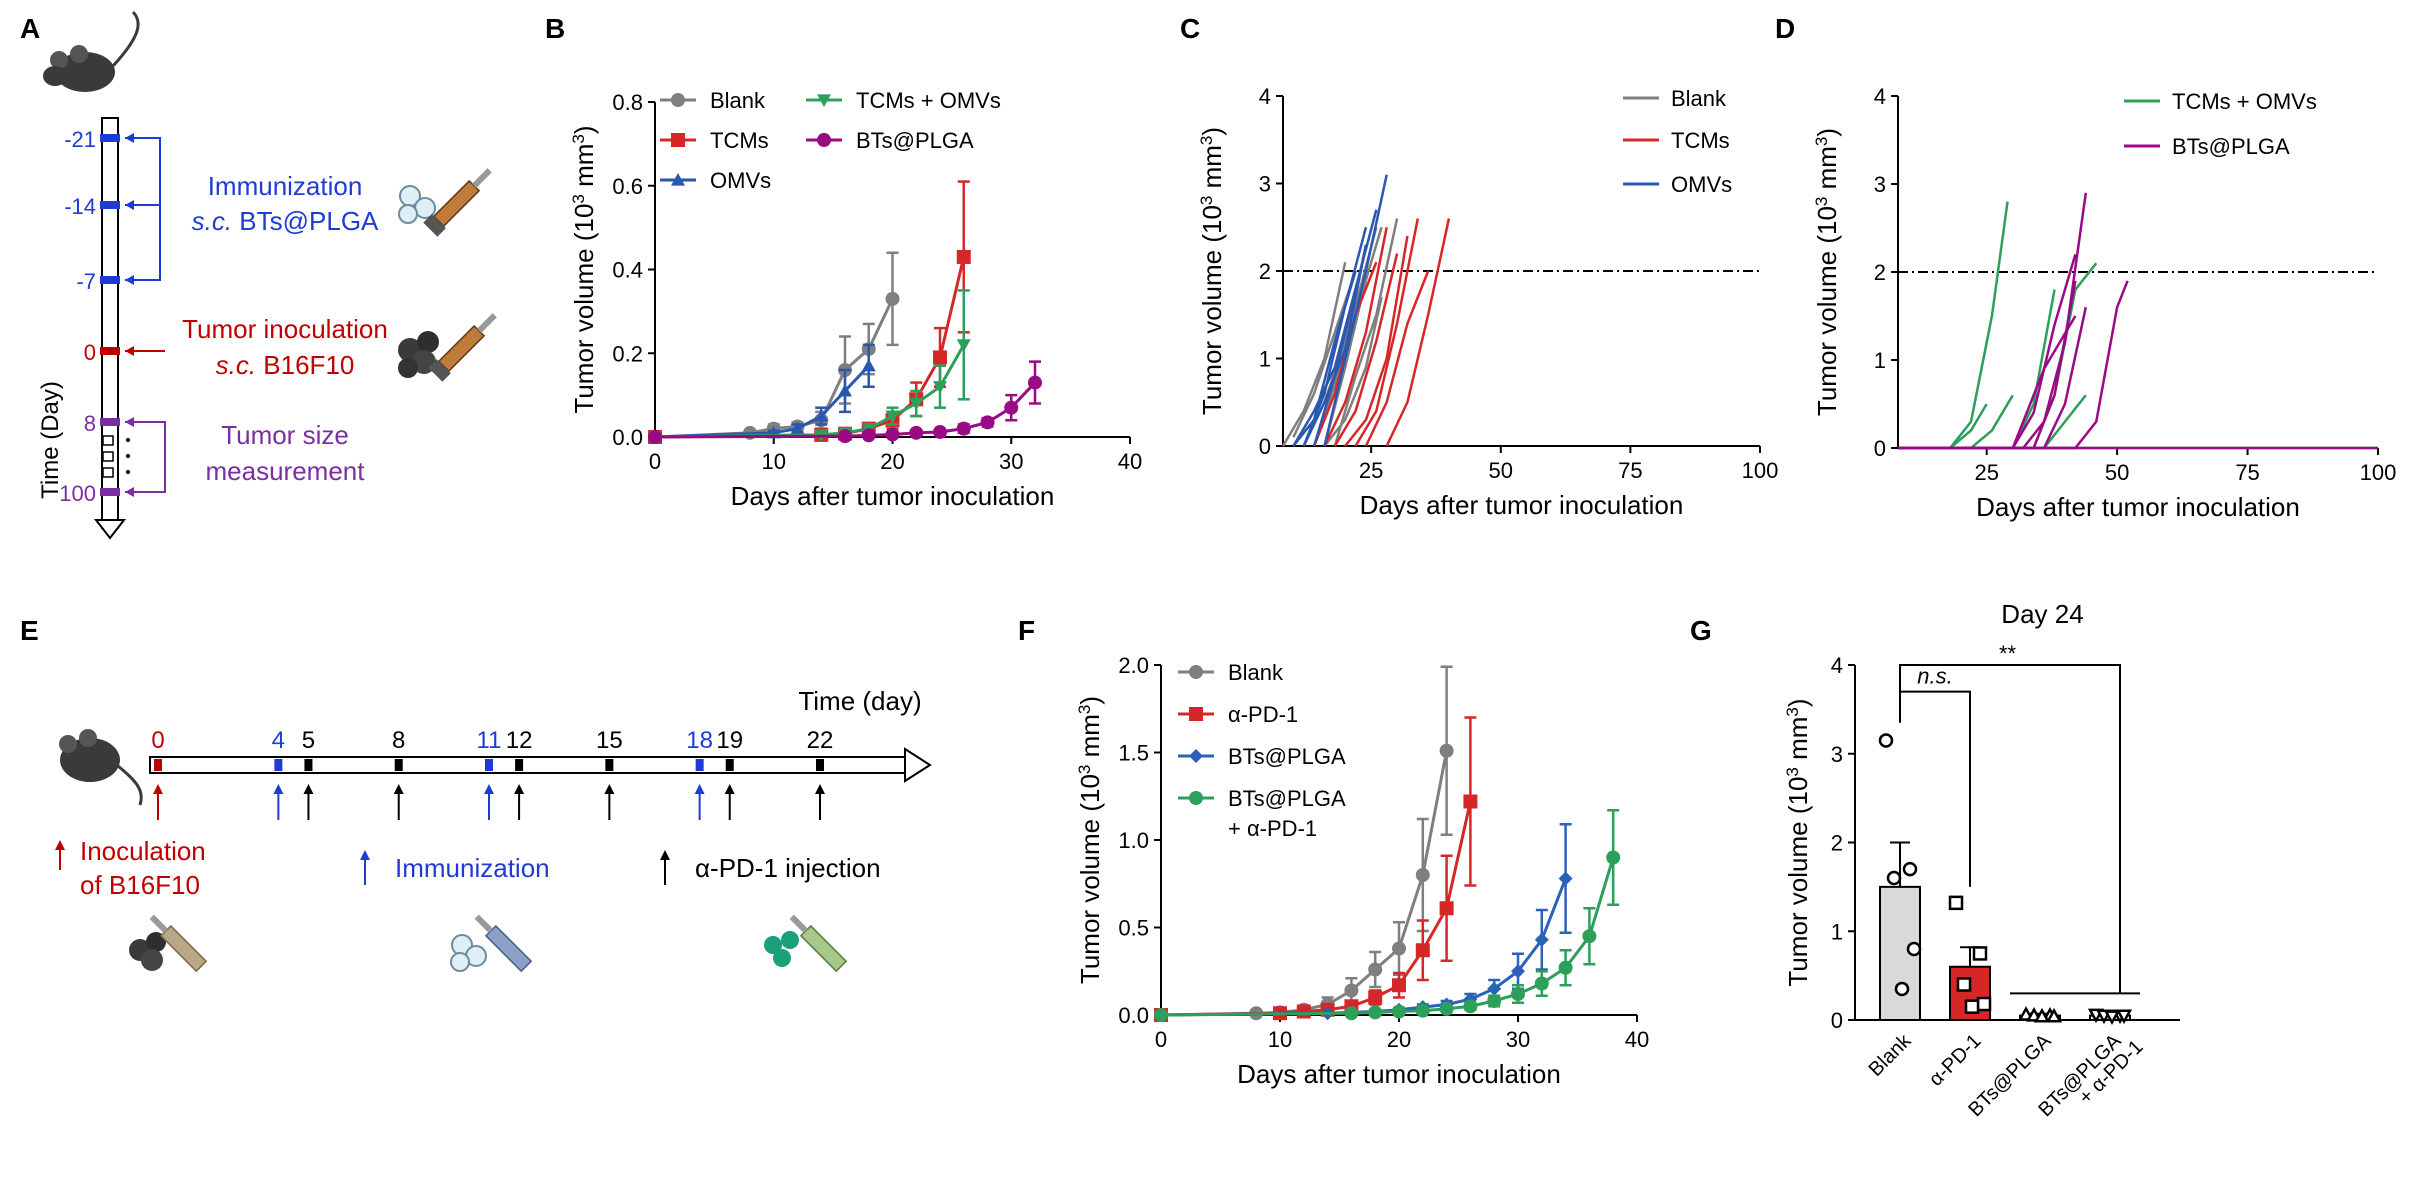 This screenshot has width=2422, height=1187. I want to click on panel-letter-a: A, so click(30, 28).